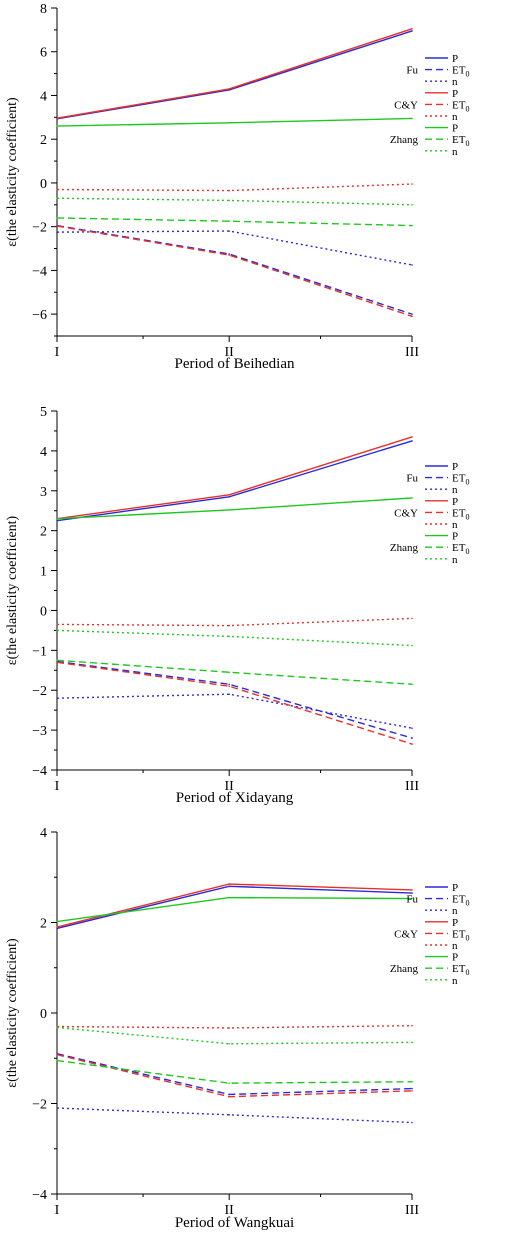 This screenshot has width=505, height=1237. Describe the element at coordinates (230, 352) in the screenshot. I see `x-tick-label: II` at that location.